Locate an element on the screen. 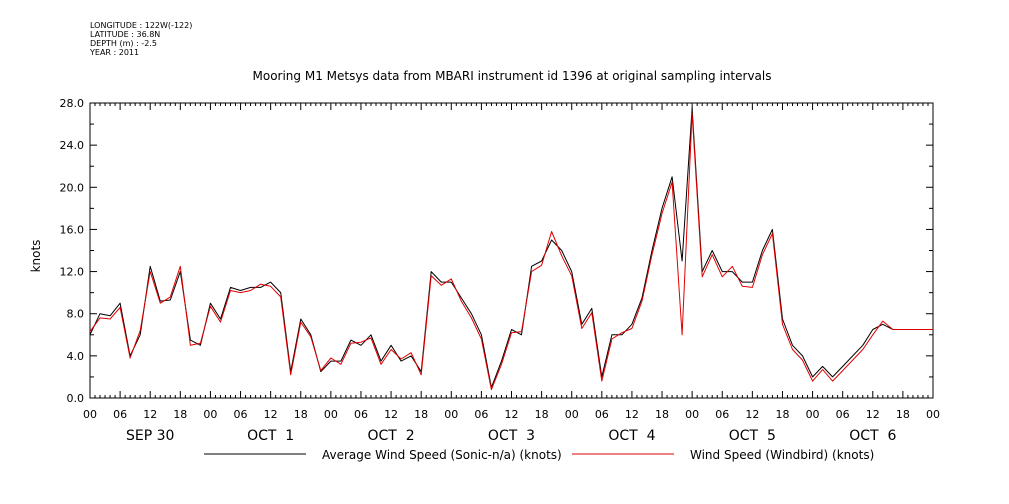 This screenshot has width=1009, height=504. day-label: OCT 1 is located at coordinates (270, 436).